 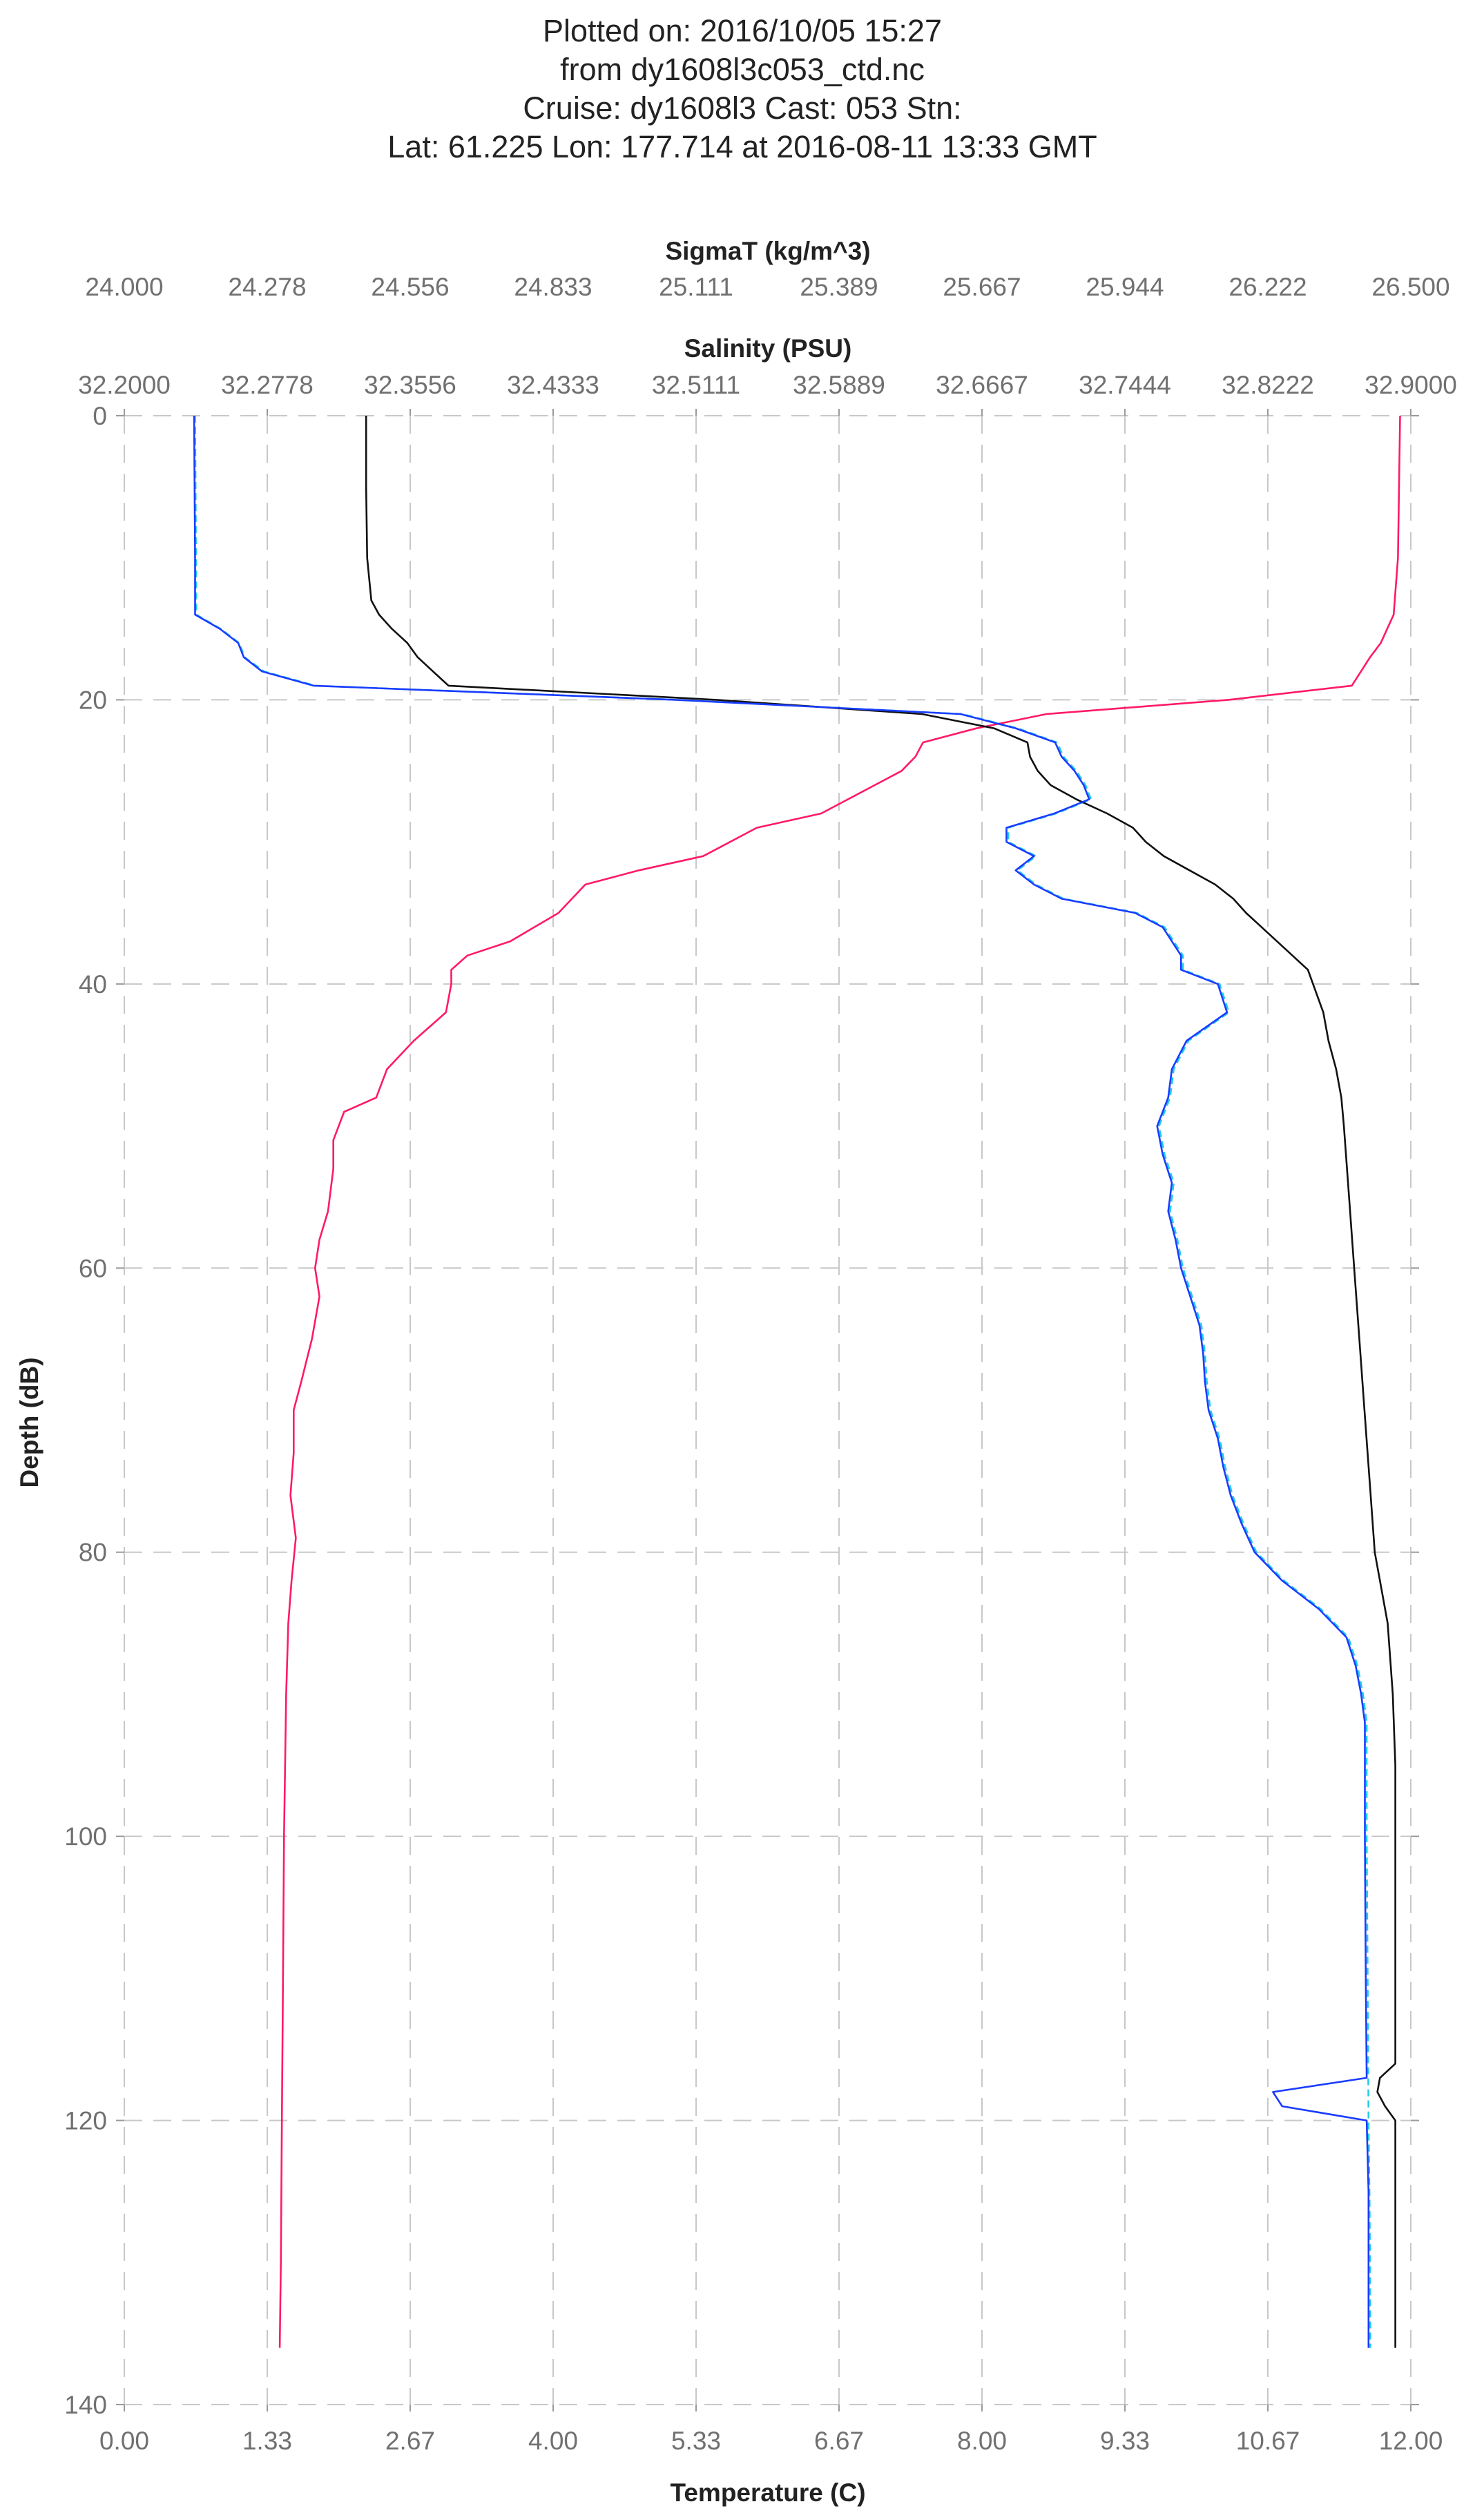 What do you see at coordinates (29, 1422) in the screenshot?
I see `depth-axis-title: Depth (dB)` at bounding box center [29, 1422].